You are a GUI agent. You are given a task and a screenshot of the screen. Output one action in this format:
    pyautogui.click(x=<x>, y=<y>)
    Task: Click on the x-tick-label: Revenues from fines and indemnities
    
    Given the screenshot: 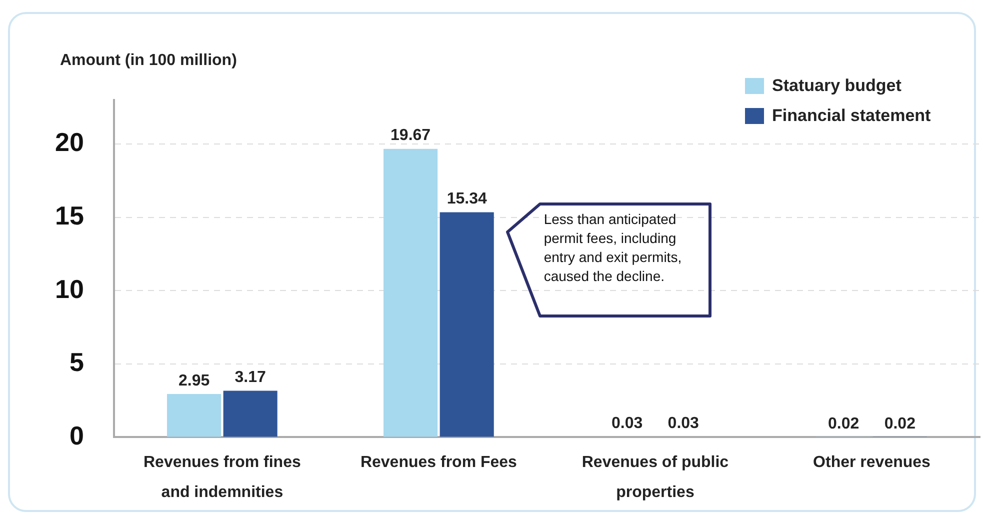 What is the action you would take?
    pyautogui.click(x=222, y=478)
    